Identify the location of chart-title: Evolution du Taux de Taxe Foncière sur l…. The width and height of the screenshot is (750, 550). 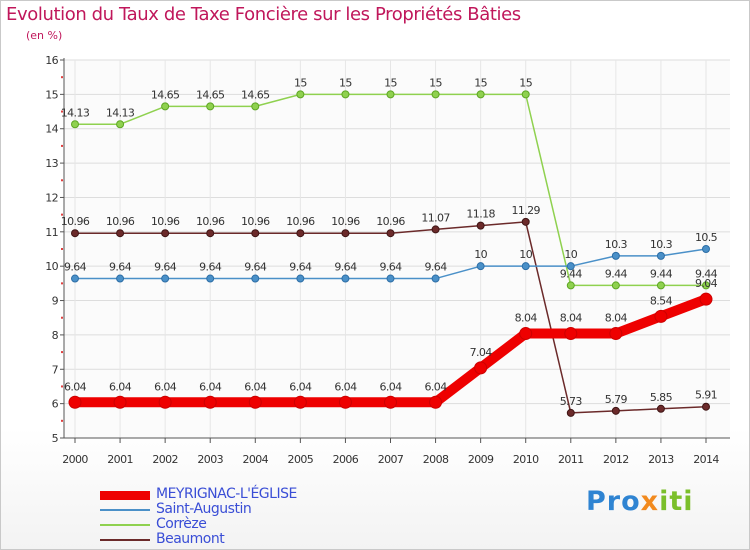
(263, 14).